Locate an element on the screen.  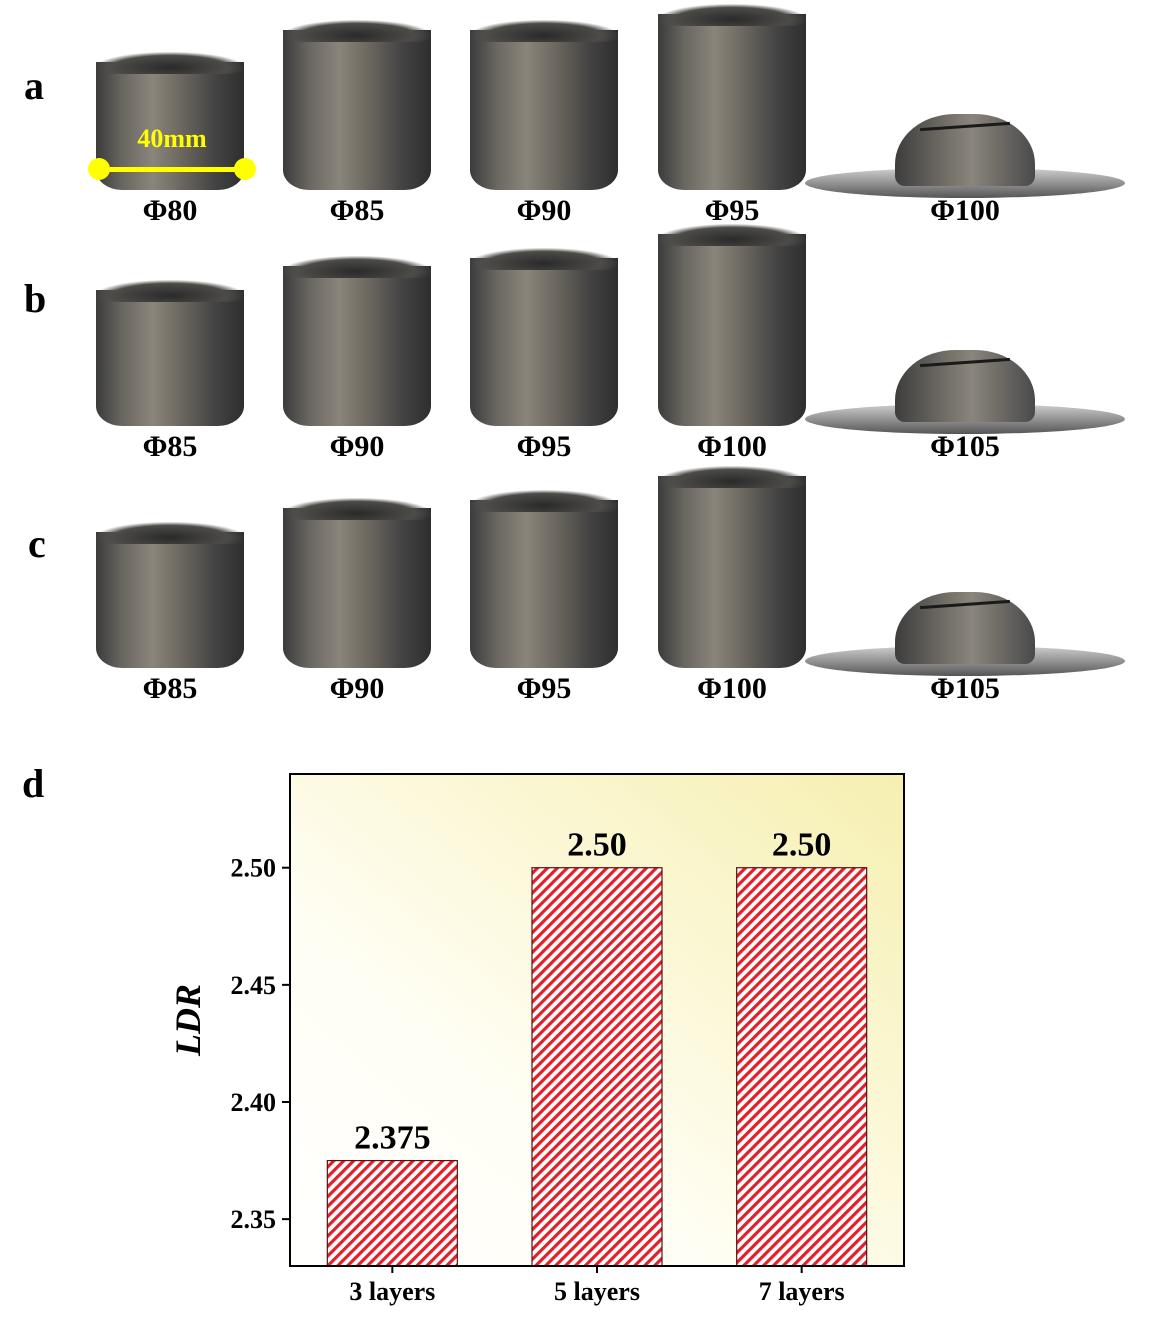
panel-label-b: b is located at coordinates (35, 298).